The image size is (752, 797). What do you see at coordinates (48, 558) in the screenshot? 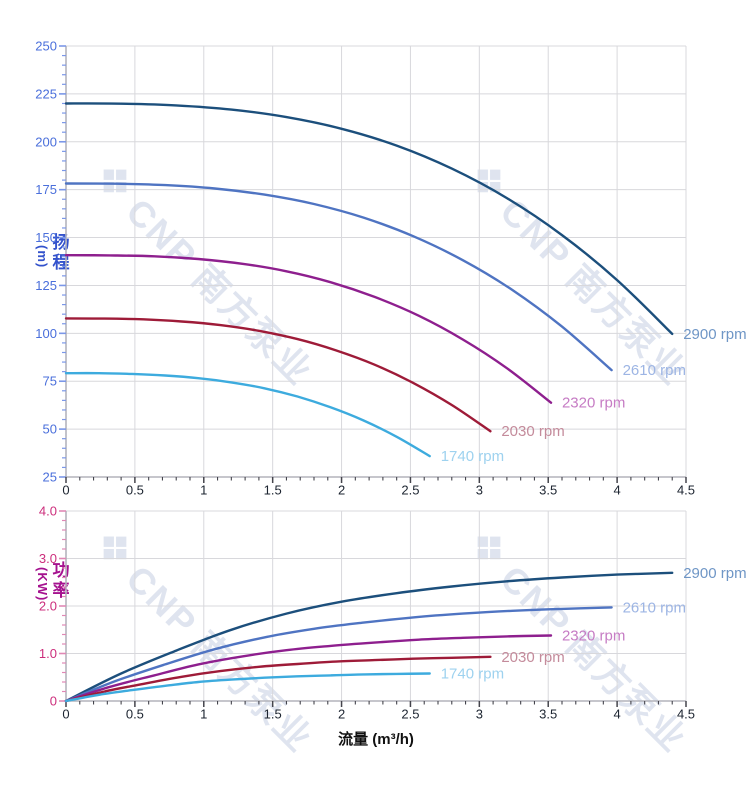
I see `y-tick-label: 3.0` at bounding box center [48, 558].